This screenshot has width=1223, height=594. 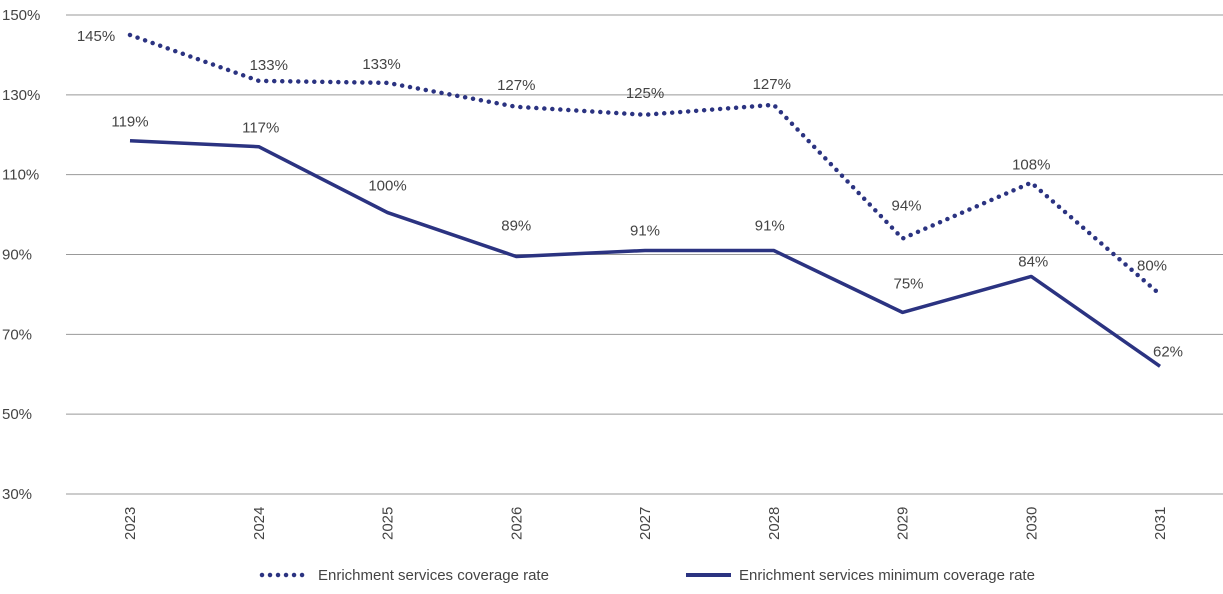 What do you see at coordinates (17, 255) in the screenshot?
I see `y-tick-label: 90%` at bounding box center [17, 255].